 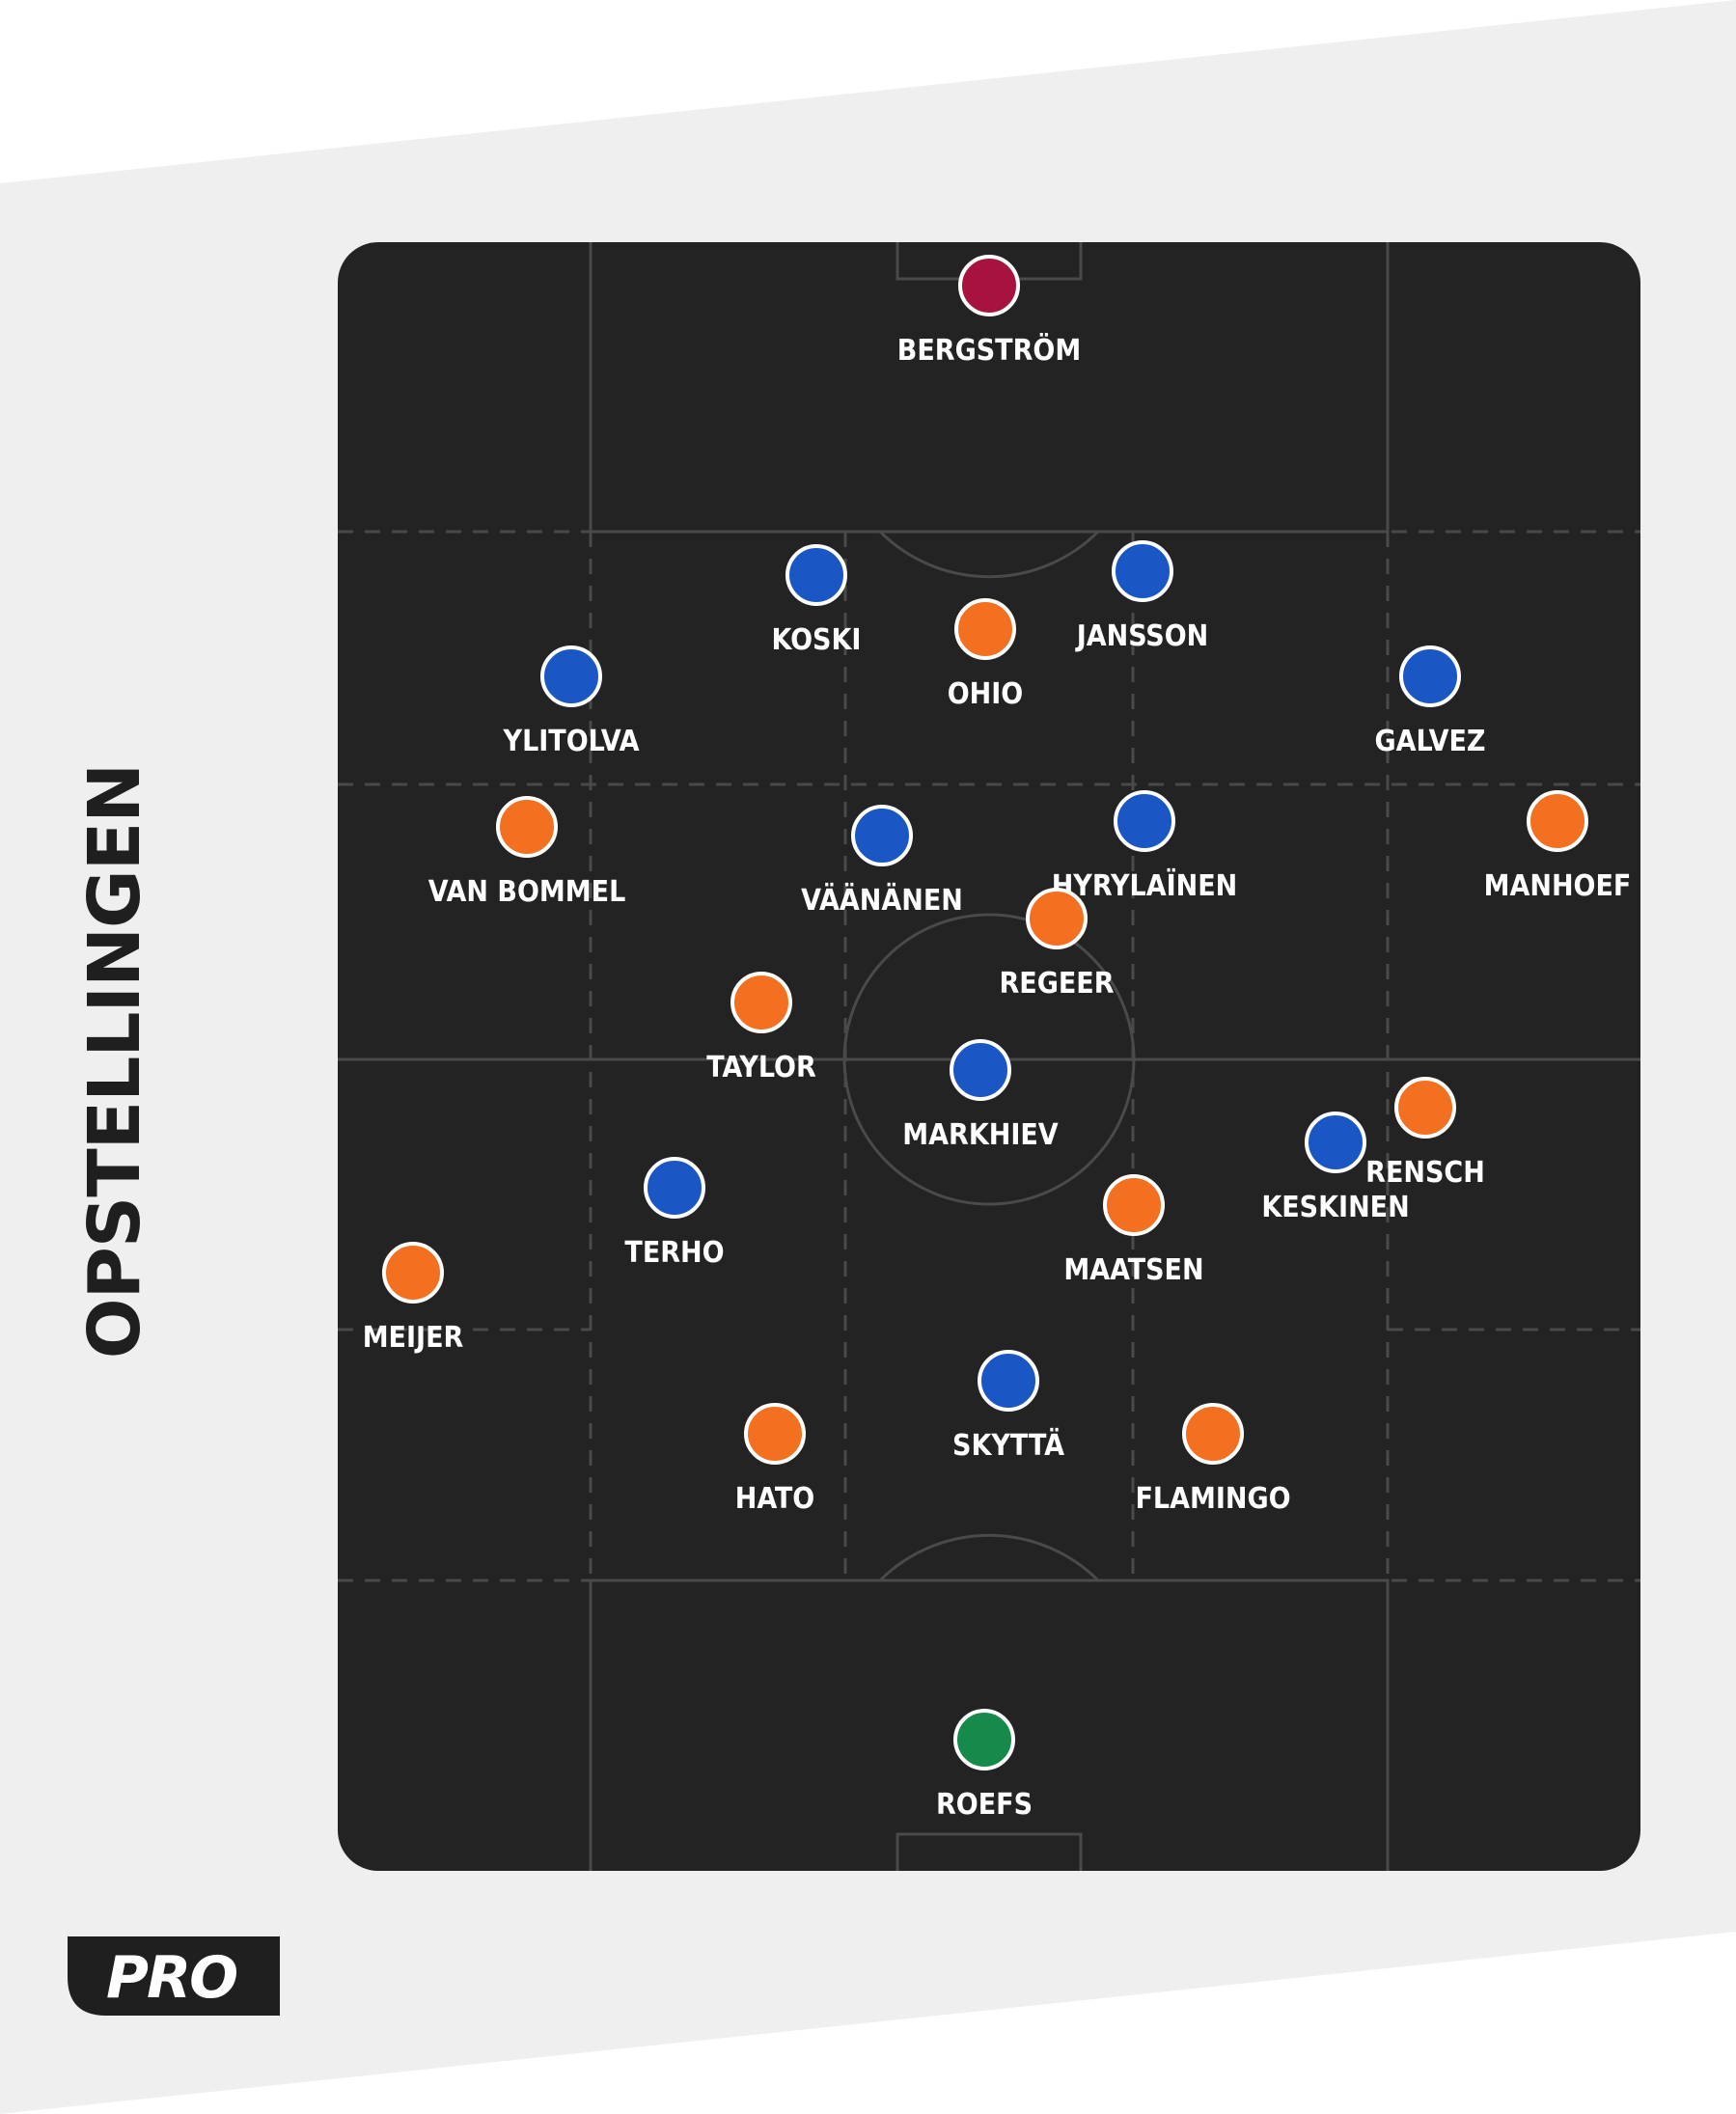 I want to click on logo-text: PRO, so click(x=172, y=1978).